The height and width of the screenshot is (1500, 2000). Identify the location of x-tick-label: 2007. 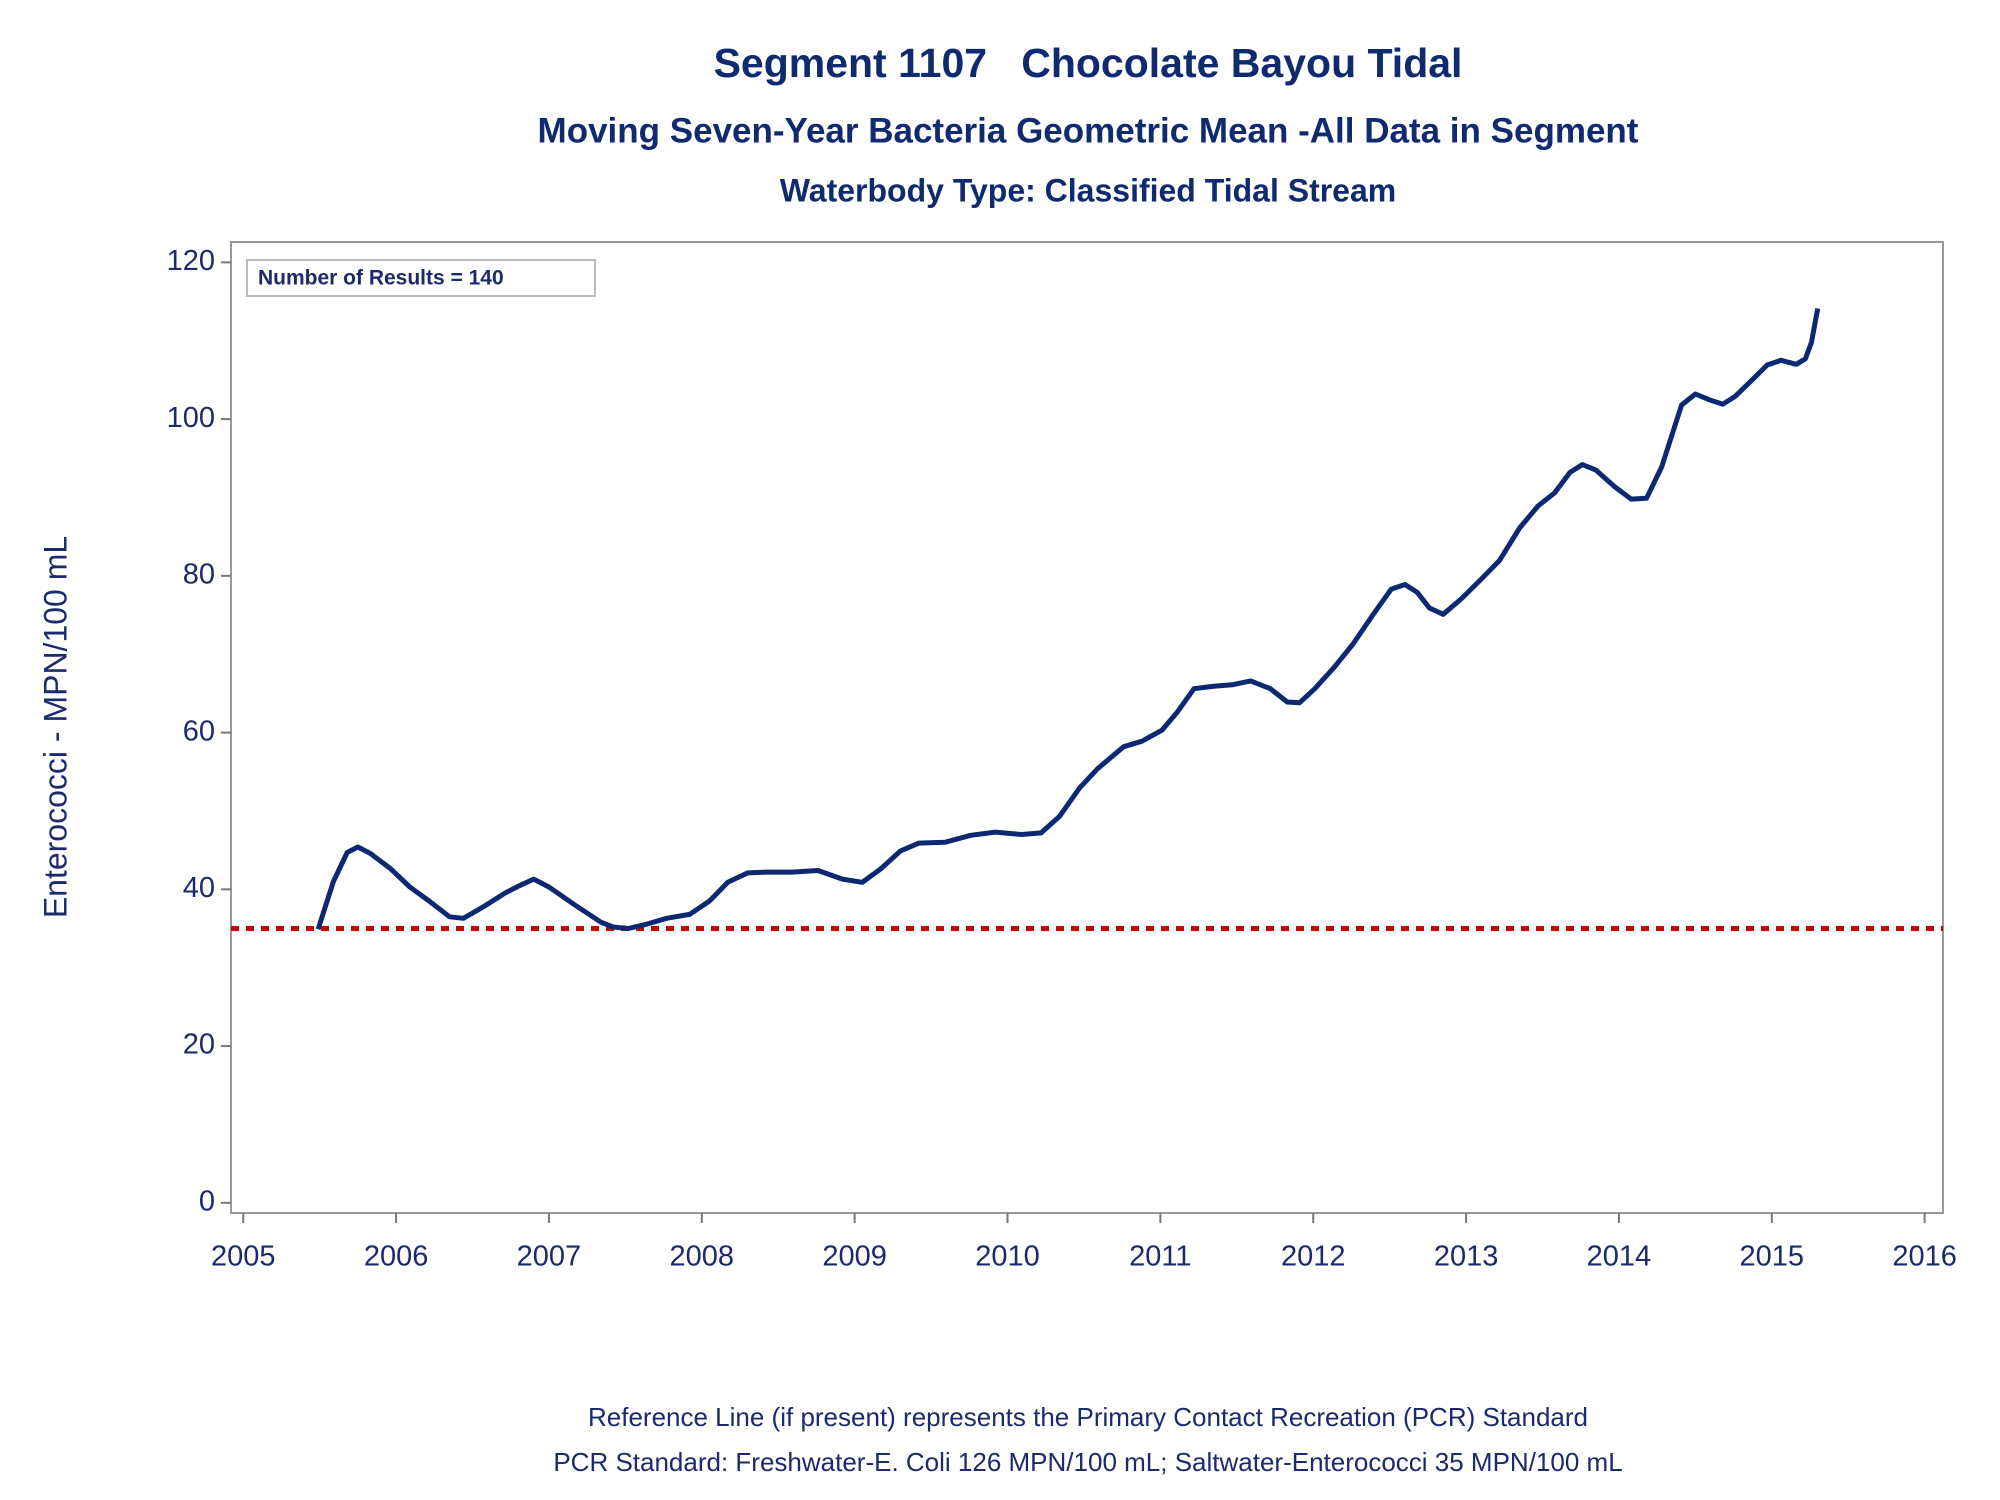
(549, 1257).